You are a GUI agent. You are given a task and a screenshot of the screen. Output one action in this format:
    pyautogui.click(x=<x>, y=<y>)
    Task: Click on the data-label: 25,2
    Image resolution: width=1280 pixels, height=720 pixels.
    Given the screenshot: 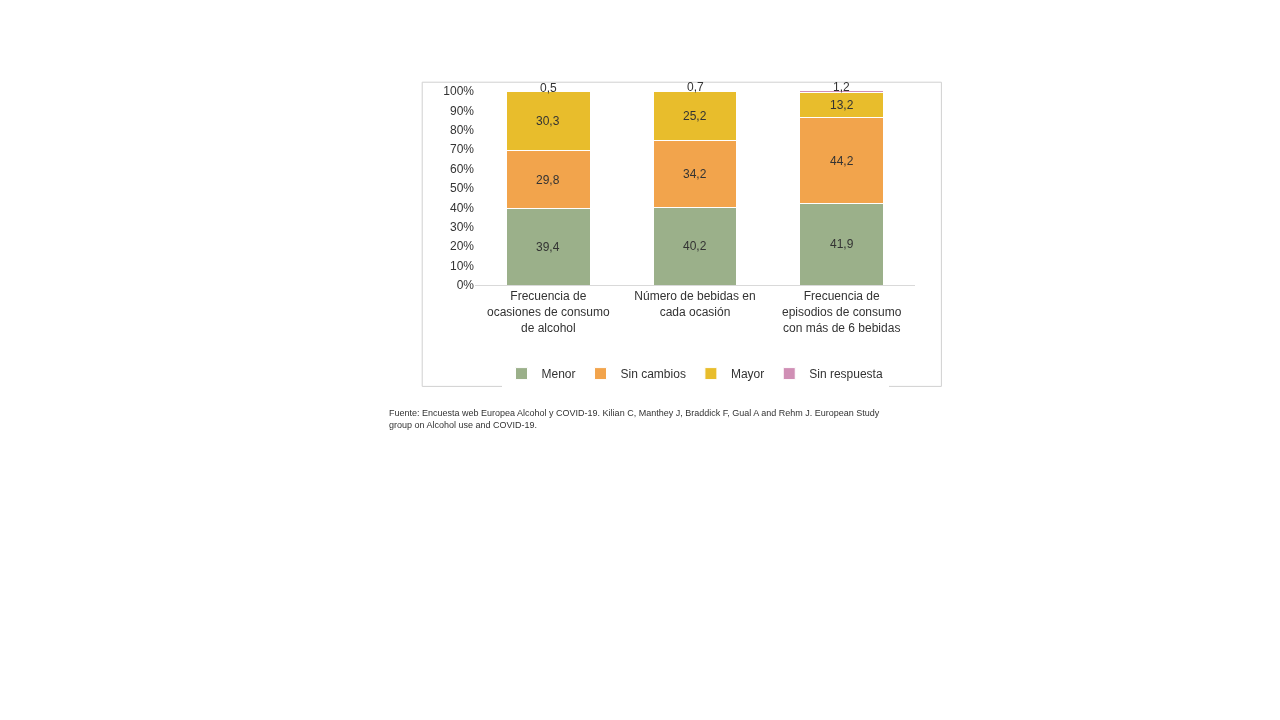 What is the action you would take?
    pyautogui.click(x=695, y=116)
    